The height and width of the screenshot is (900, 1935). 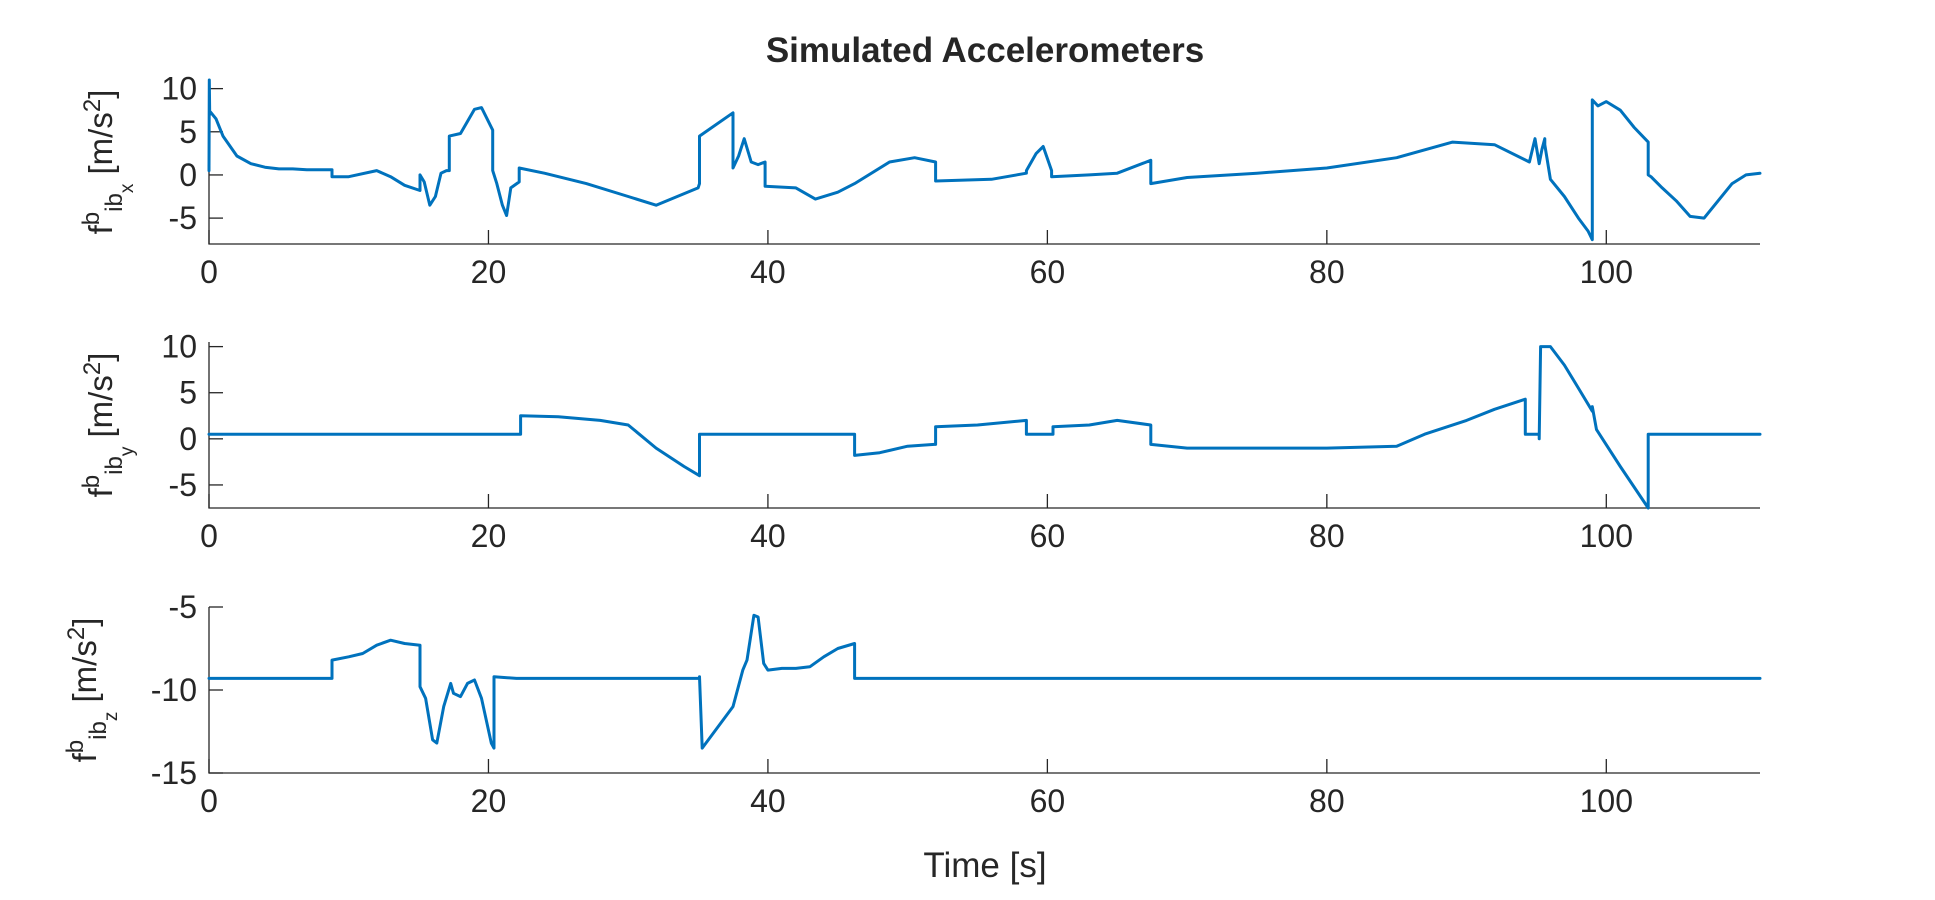 What do you see at coordinates (108, 425) in the screenshot?
I see `y-axis-label-y: fbiby [m/s2]` at bounding box center [108, 425].